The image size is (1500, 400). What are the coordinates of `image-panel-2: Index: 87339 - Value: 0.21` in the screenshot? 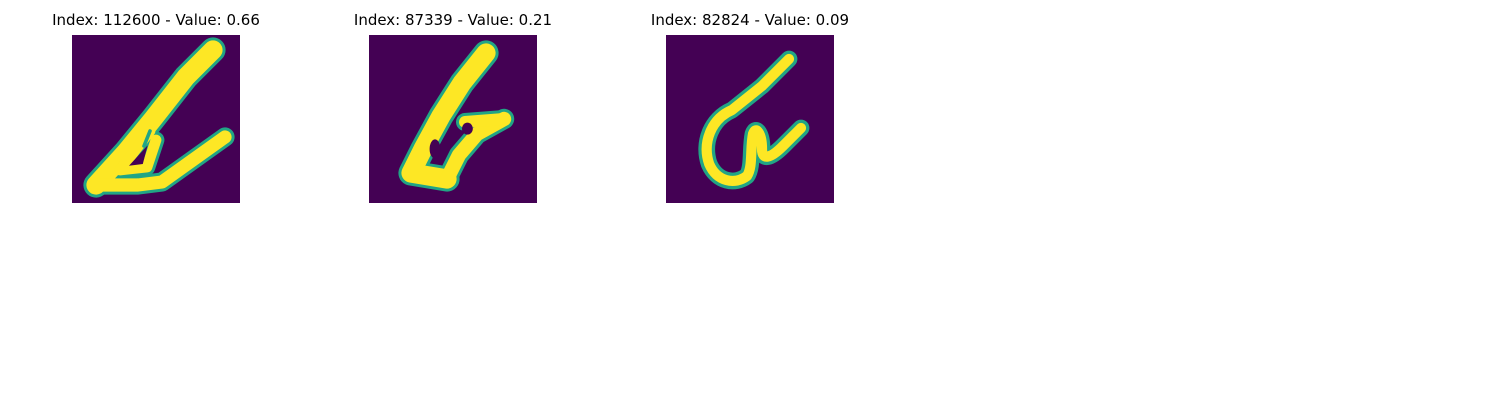 It's located at (453, 105).